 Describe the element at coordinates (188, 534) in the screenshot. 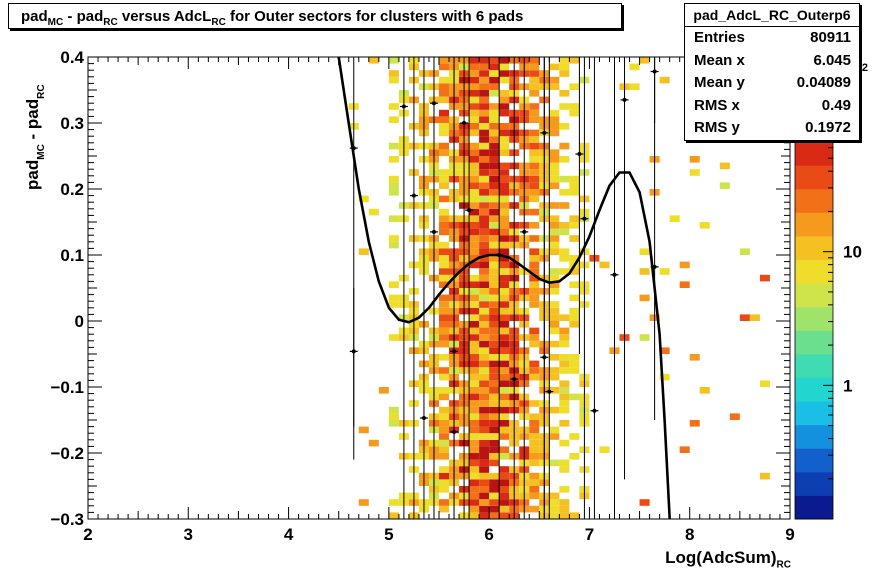

I see `x-tick-label: 3` at that location.